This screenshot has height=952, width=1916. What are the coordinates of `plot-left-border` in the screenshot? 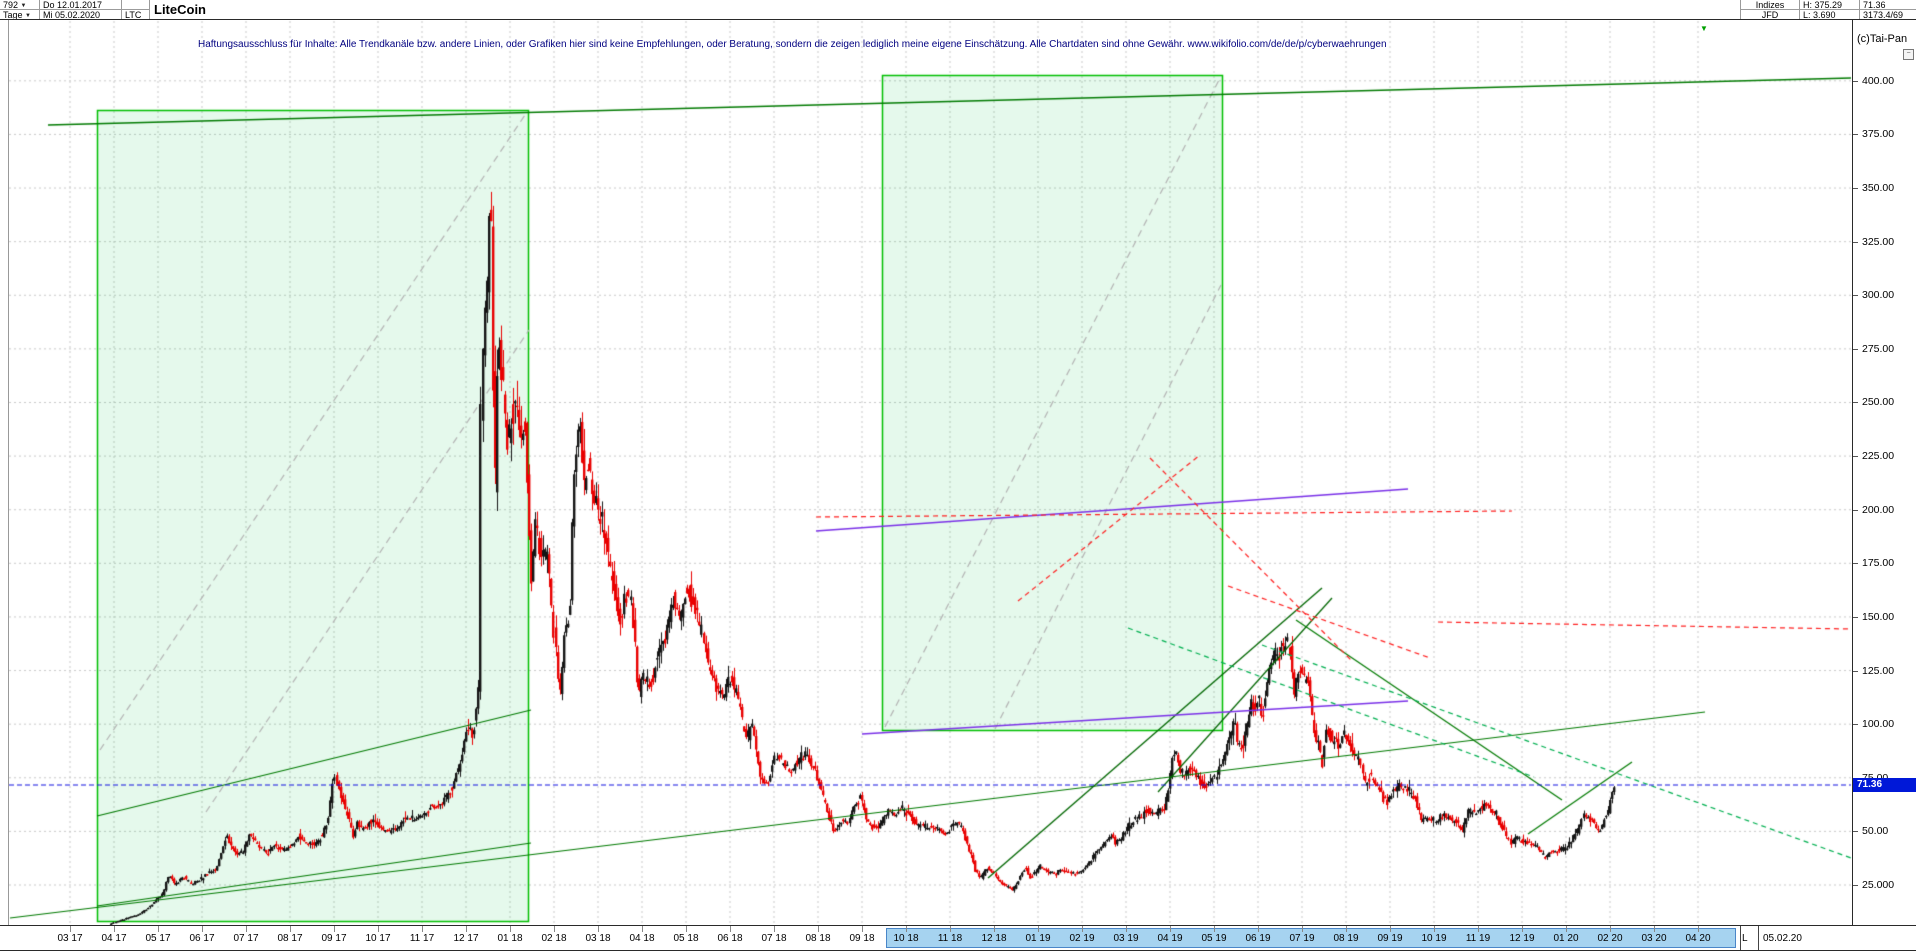 It's located at (8, 472).